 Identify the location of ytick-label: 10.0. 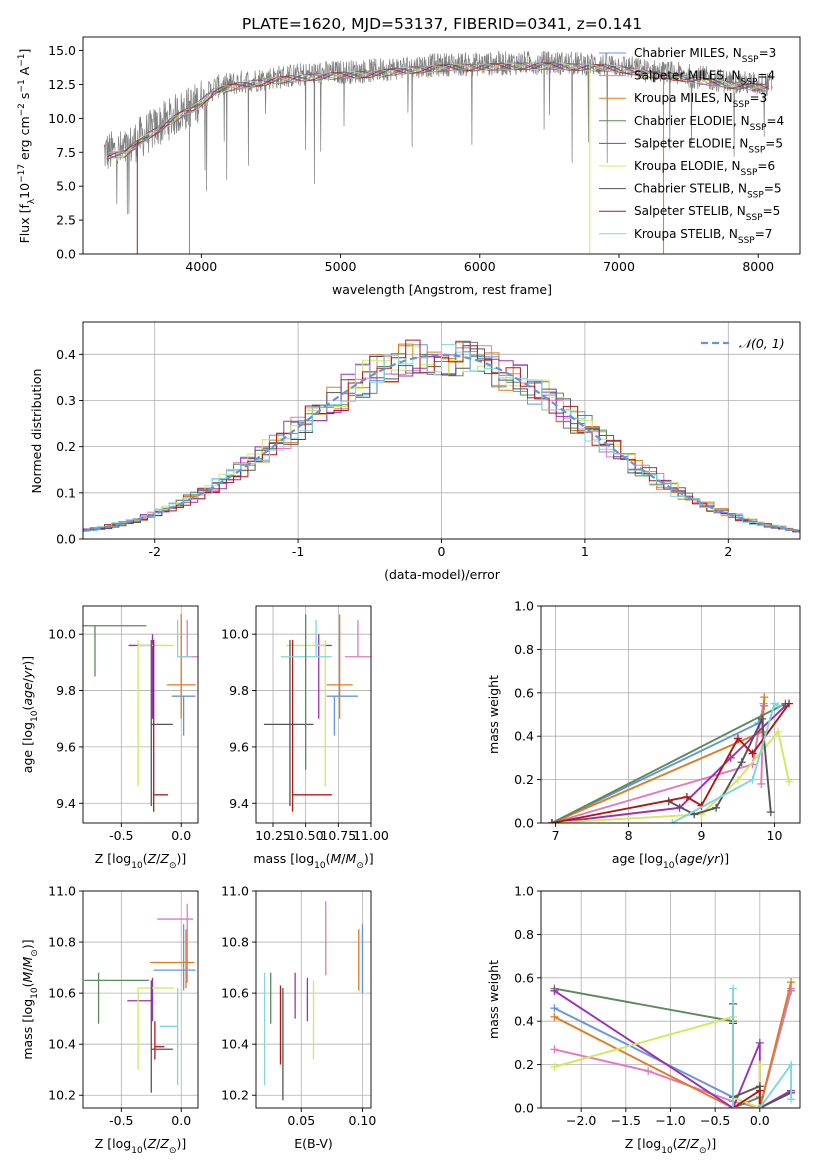
(62, 634).